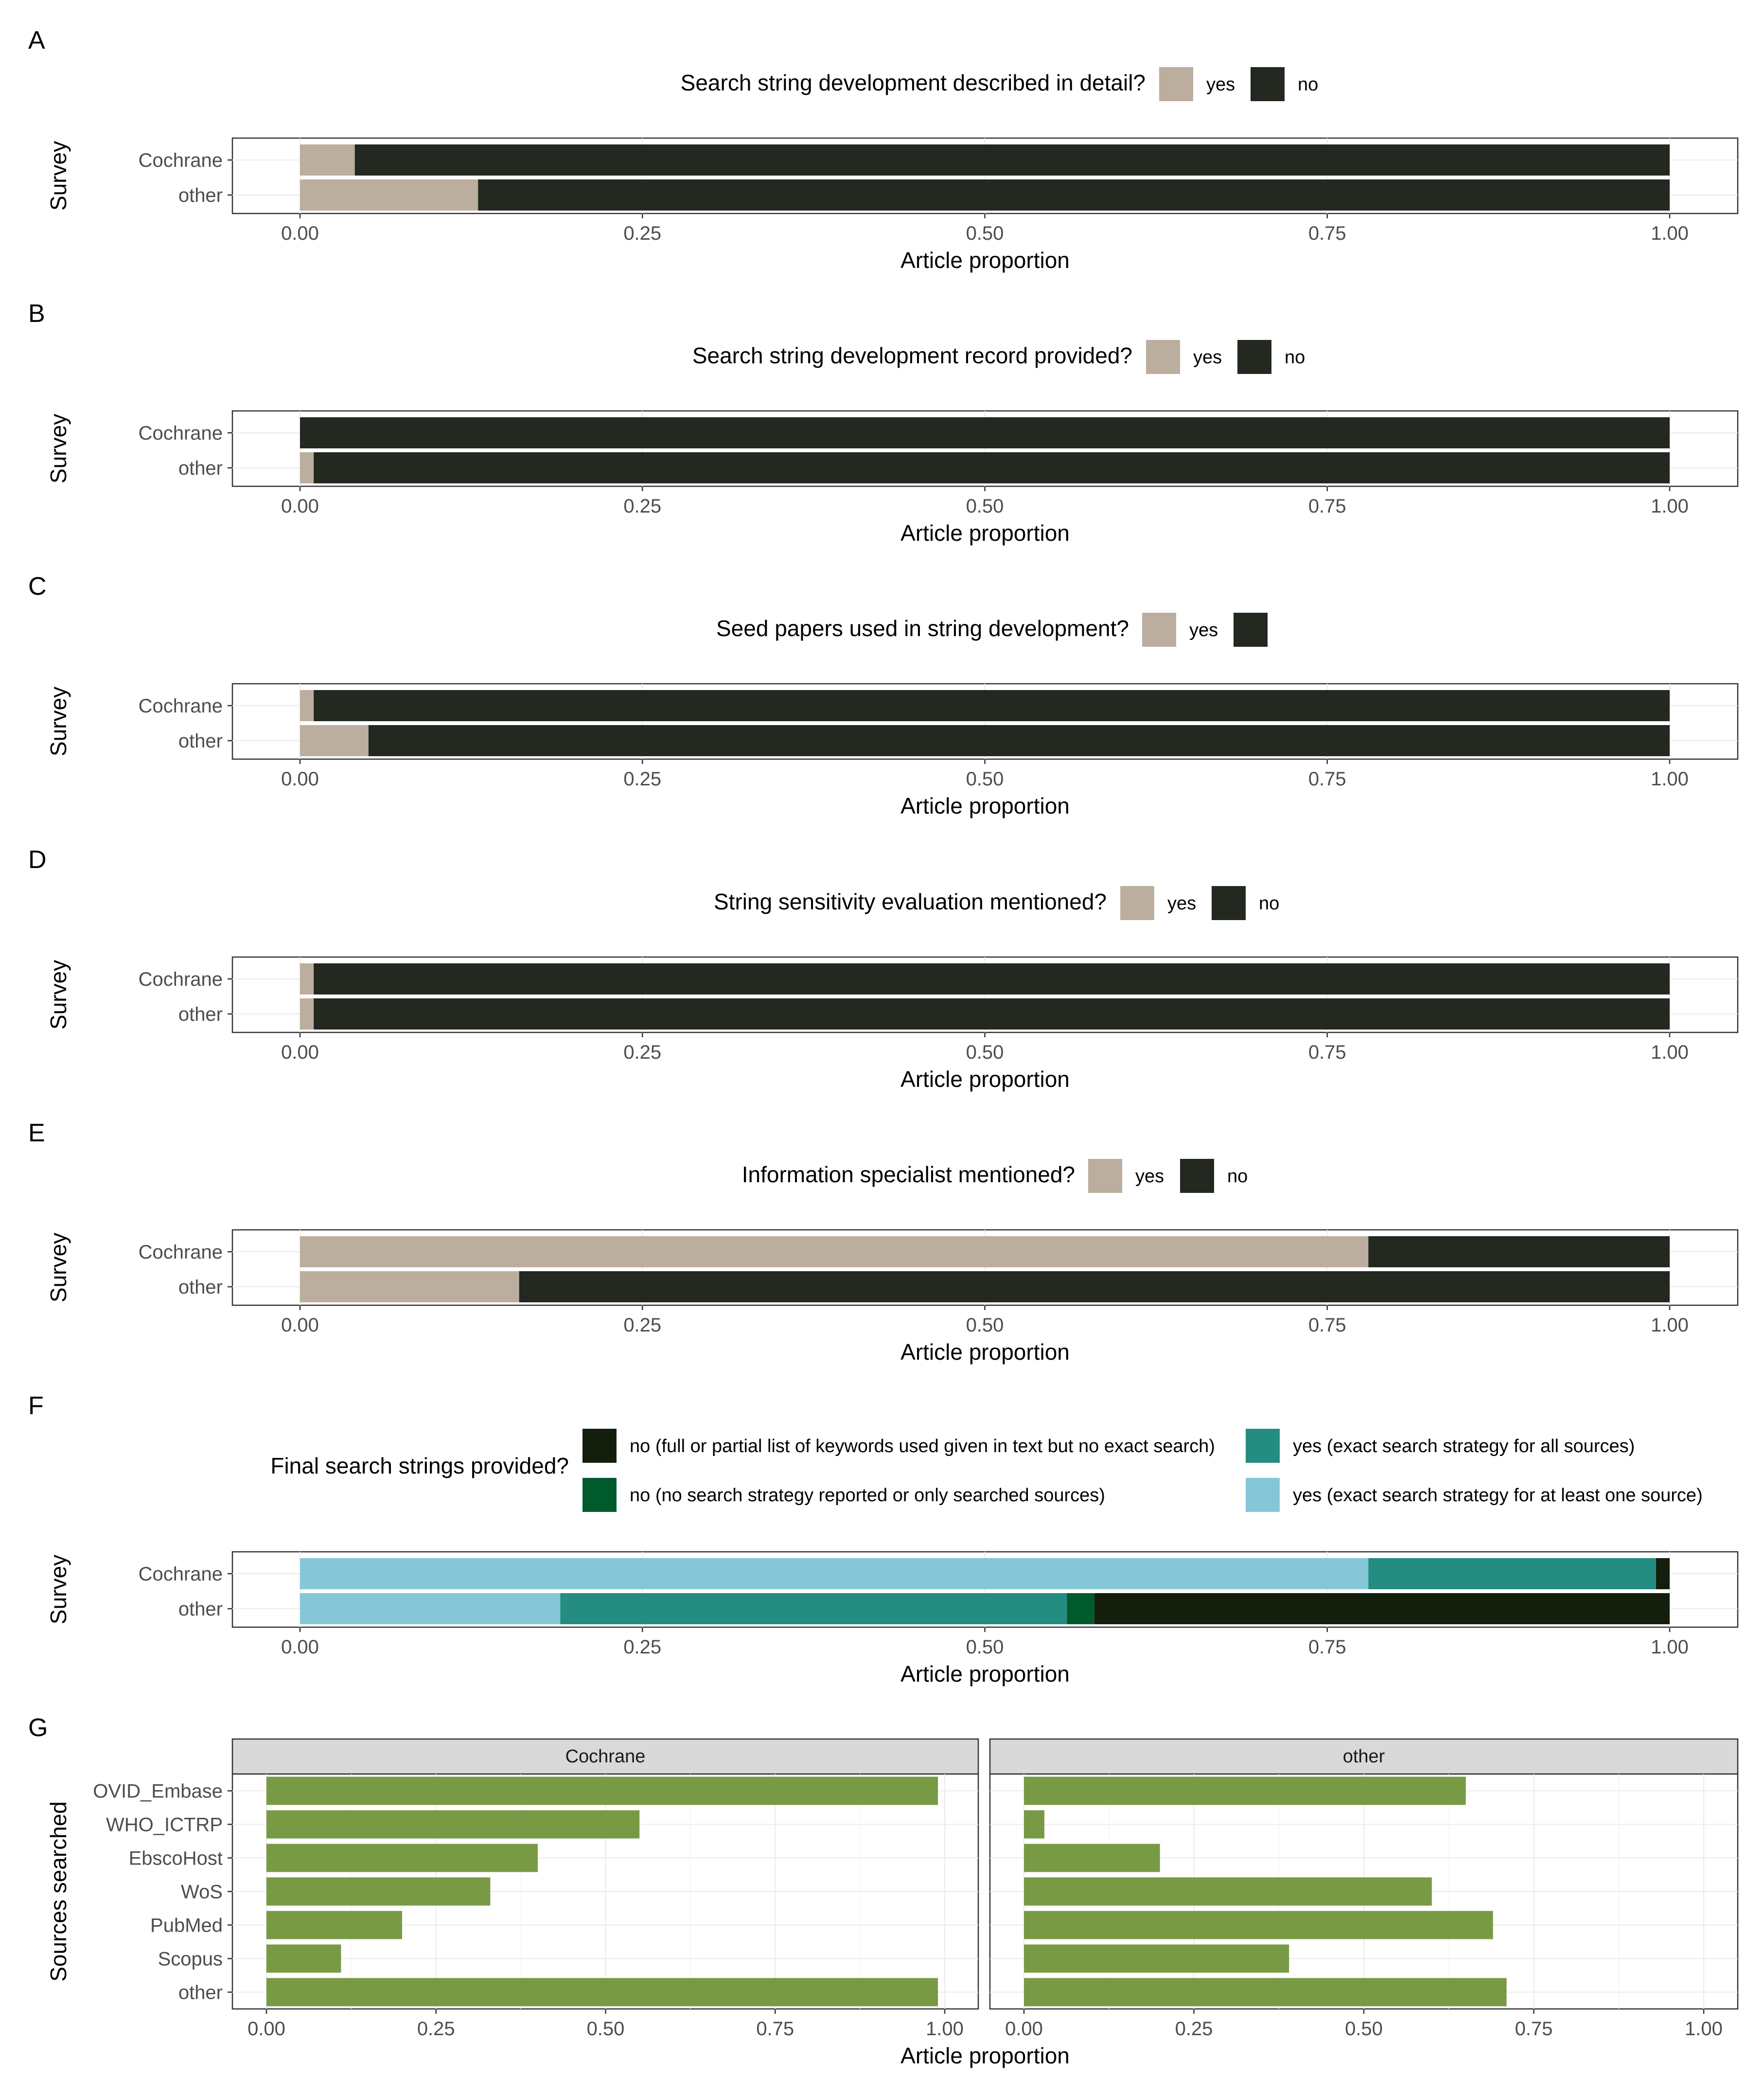  Describe the element at coordinates (992, 705) in the screenshot. I see `bar-cochrane-series1` at that location.